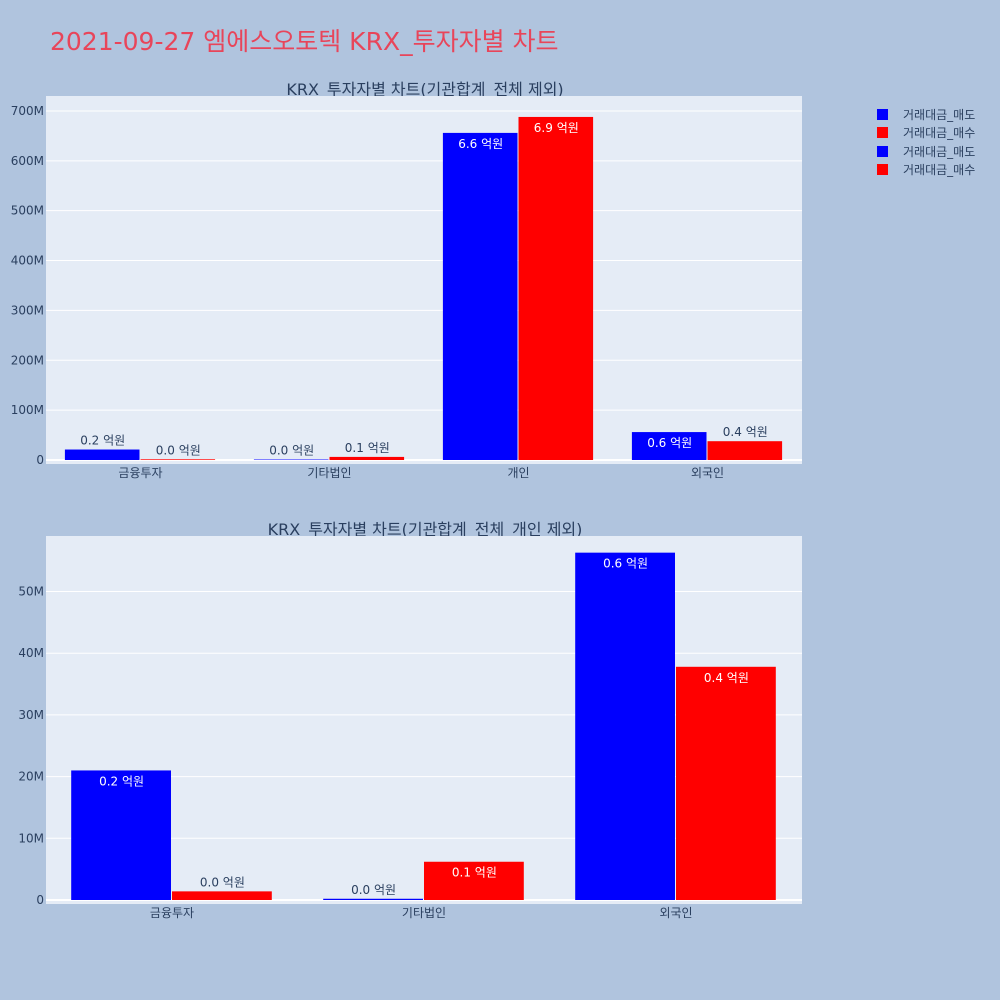 This screenshot has width=1000, height=1000. What do you see at coordinates (27, 310) in the screenshot?
I see `y-tick-label: 300M` at bounding box center [27, 310].